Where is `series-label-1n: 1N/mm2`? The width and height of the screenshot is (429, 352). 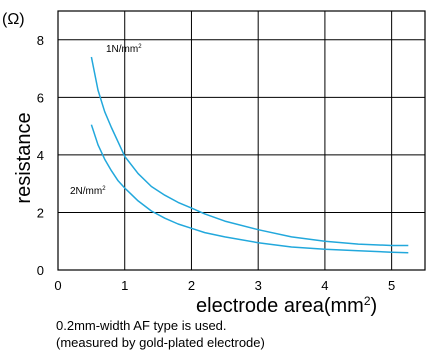 series-label-1n: 1N/mm2 is located at coordinates (124, 49).